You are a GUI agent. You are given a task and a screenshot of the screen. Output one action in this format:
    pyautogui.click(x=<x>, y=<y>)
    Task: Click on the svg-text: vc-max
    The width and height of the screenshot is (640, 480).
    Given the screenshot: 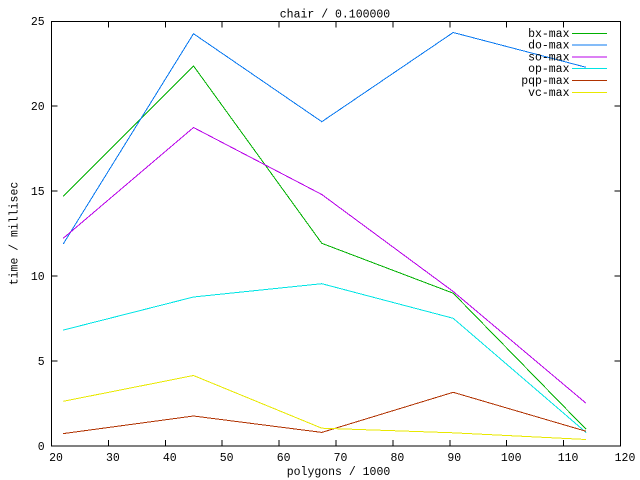 What is the action you would take?
    pyautogui.click(x=549, y=93)
    